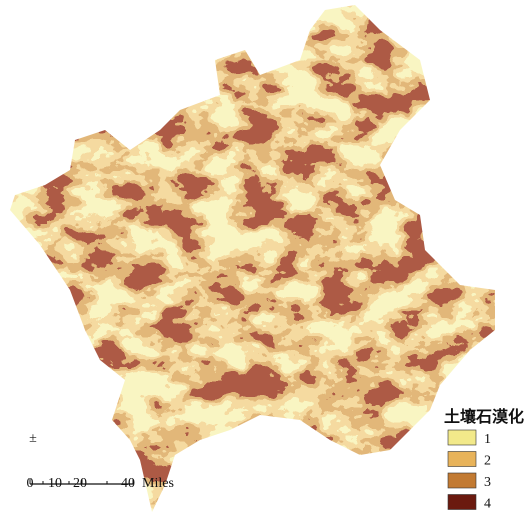 The image size is (532, 524). Describe the element at coordinates (80, 483) in the screenshot. I see `scale-label: 20` at that location.